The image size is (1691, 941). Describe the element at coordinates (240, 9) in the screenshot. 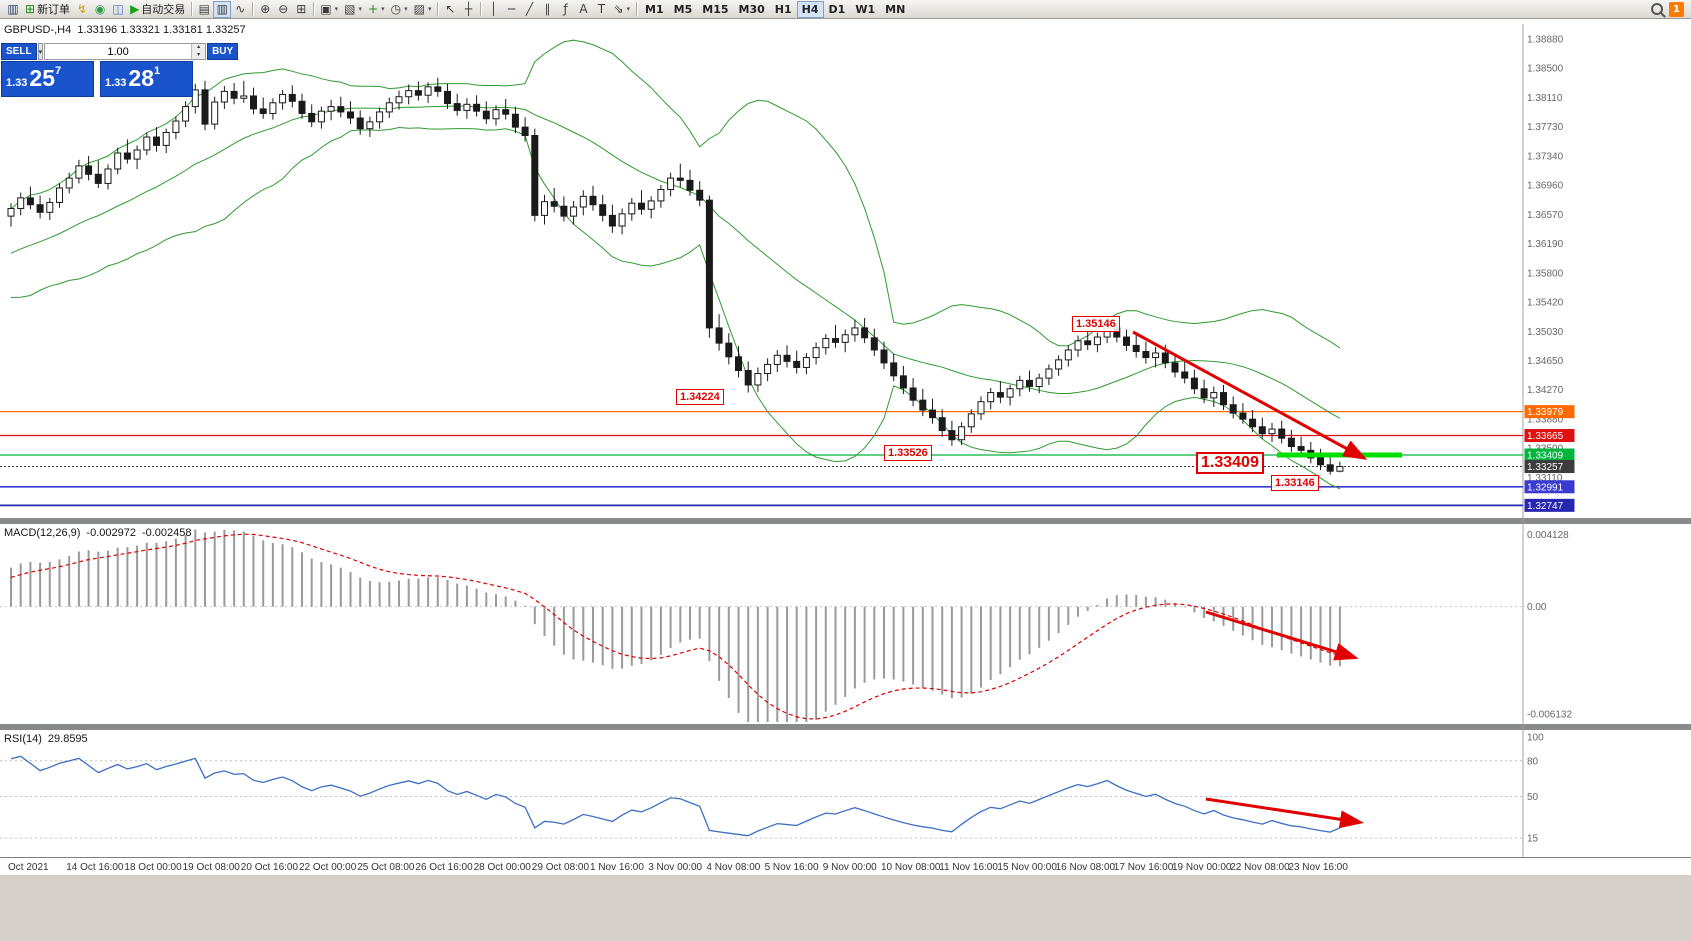

I see `line-chart-icon: ∿` at that location.